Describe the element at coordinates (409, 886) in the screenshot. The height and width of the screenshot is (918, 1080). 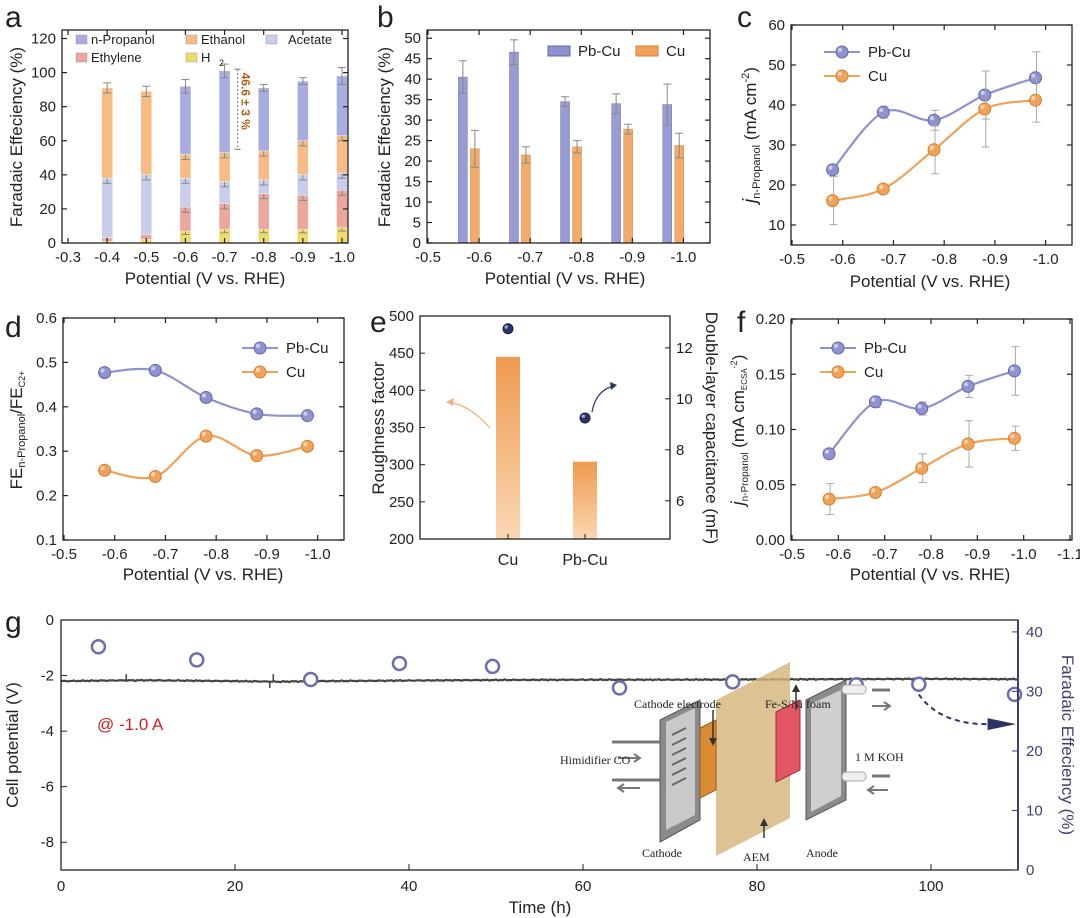
I see `g-xtick-label: 40` at that location.